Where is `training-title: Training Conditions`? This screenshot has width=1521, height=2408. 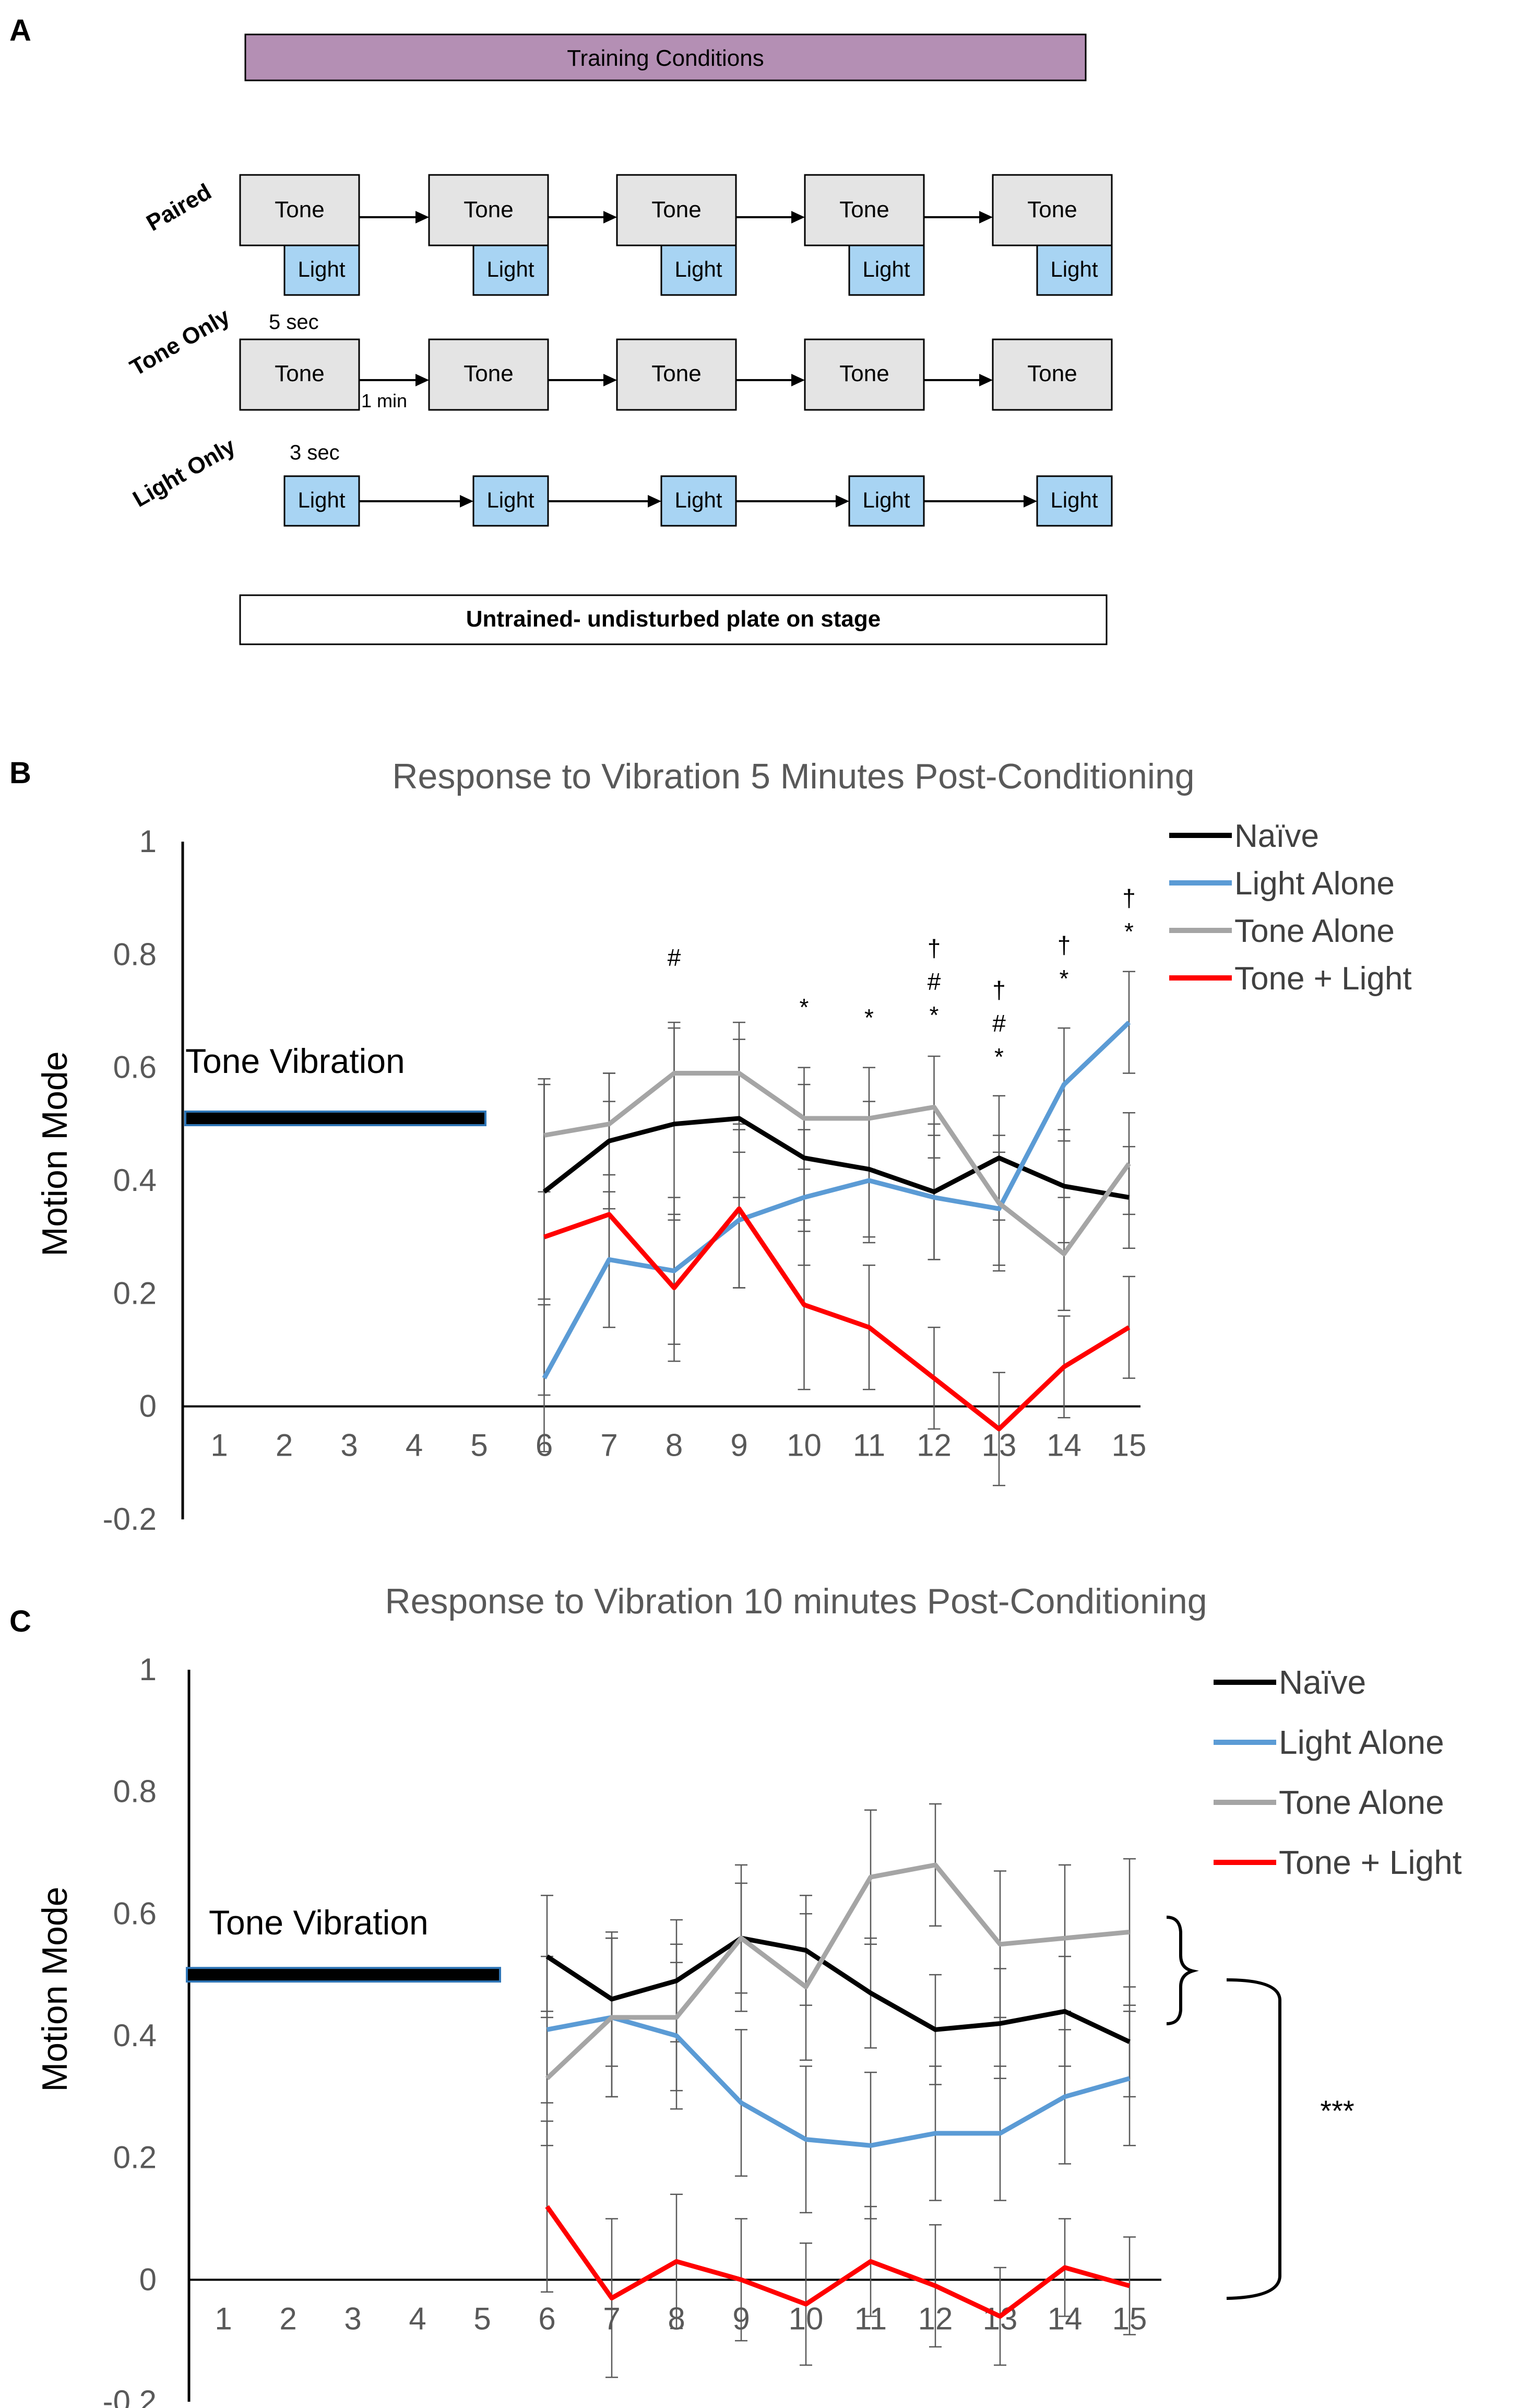
training-title: Training Conditions is located at coordinates (665, 58).